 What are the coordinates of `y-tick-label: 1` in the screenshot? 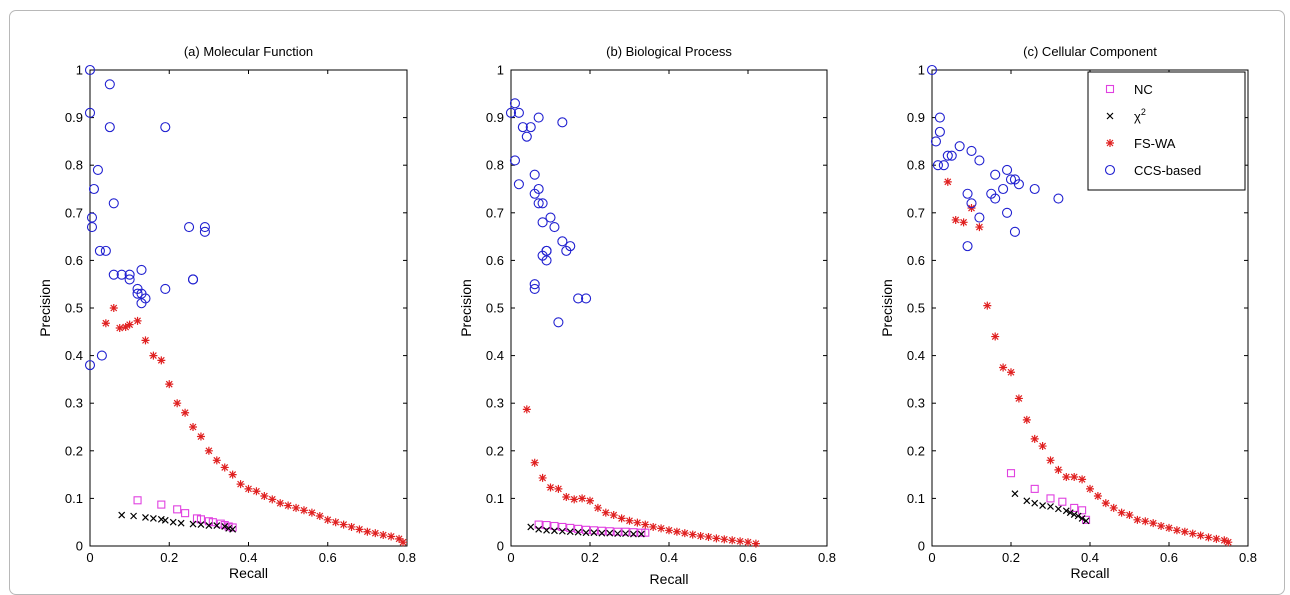 It's located at (79, 70).